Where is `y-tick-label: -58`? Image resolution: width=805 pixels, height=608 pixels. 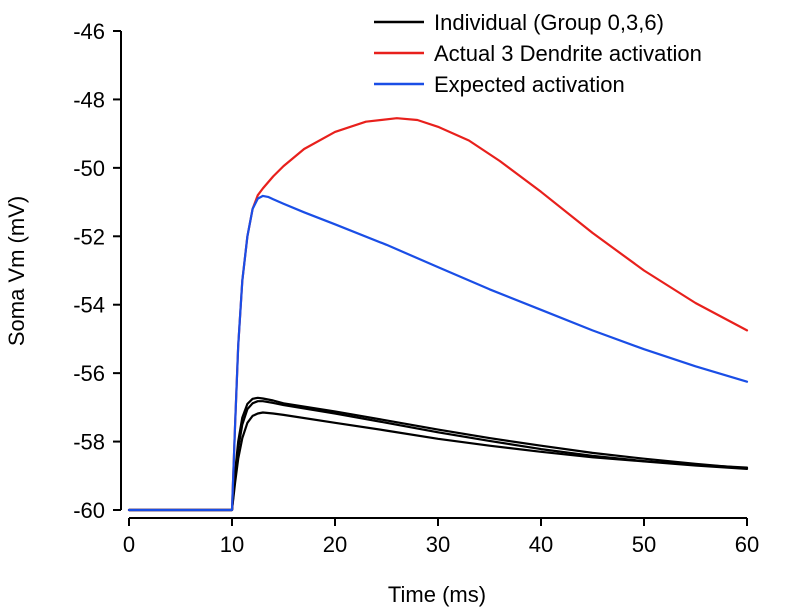
y-tick-label: -58 is located at coordinates (89, 442).